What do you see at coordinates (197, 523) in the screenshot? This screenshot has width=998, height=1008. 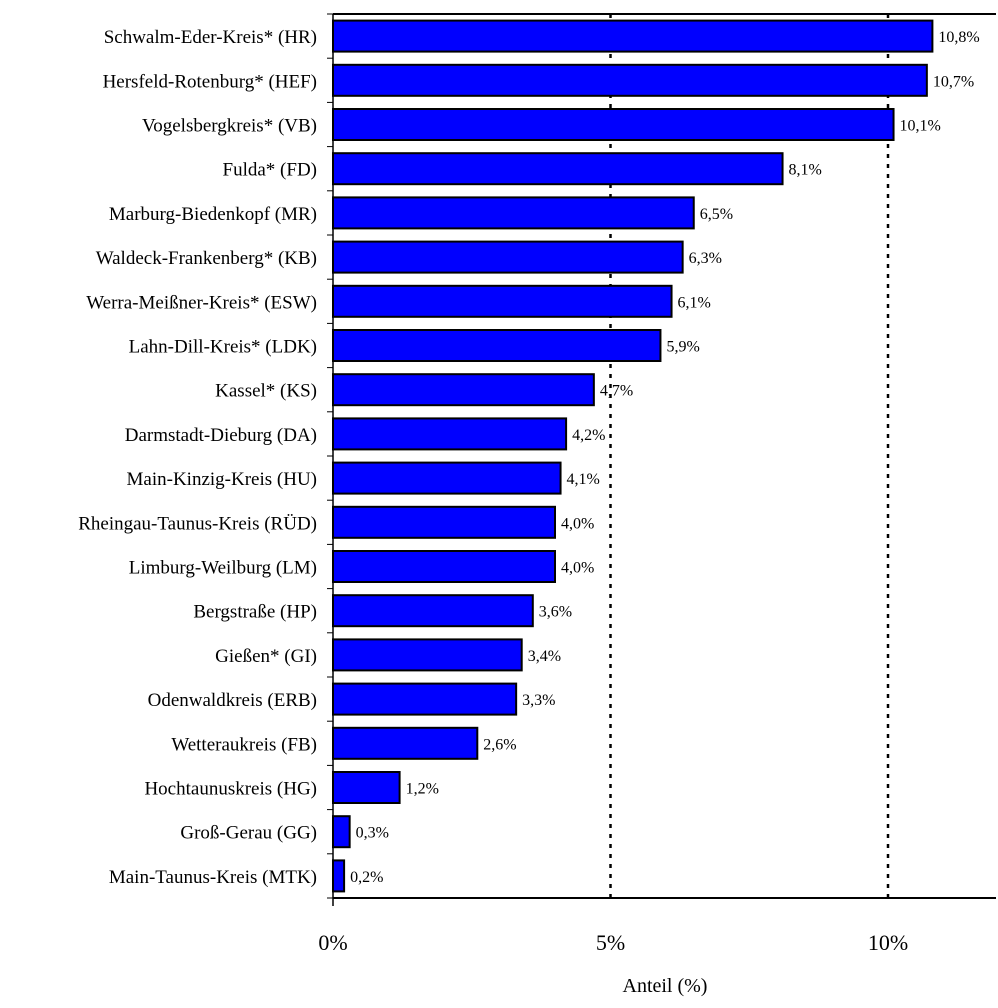 I see `category-label: Rheingau-Taunus-Kreis (RÜD)` at bounding box center [197, 523].